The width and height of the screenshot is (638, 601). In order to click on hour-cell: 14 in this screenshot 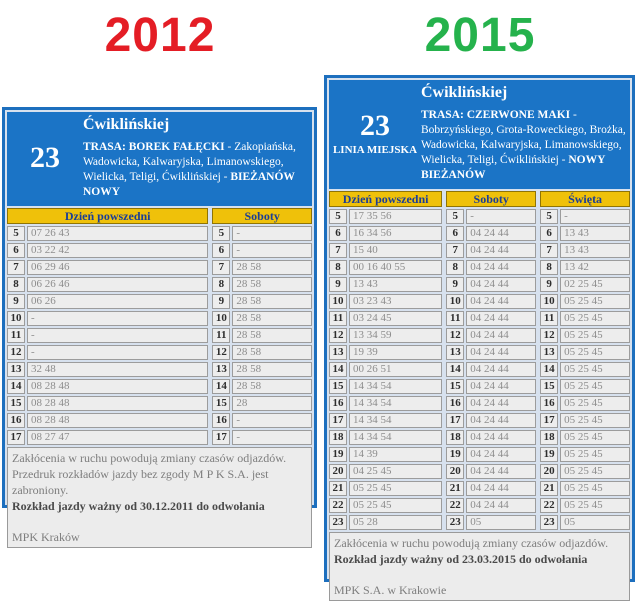, I will do `click(221, 386)`.